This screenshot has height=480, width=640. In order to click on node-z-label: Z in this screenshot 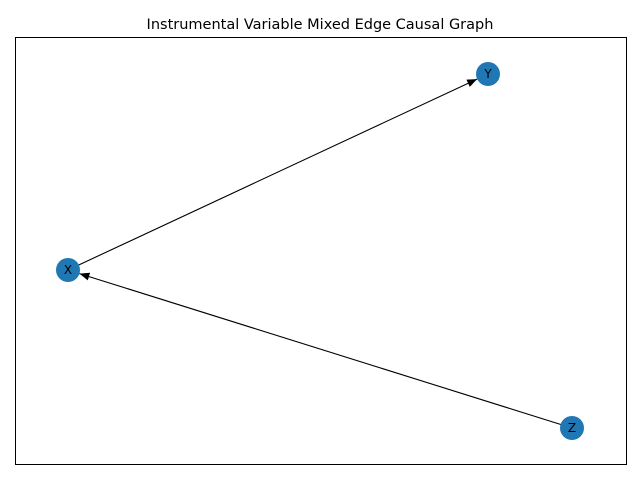, I will do `click(572, 428)`.